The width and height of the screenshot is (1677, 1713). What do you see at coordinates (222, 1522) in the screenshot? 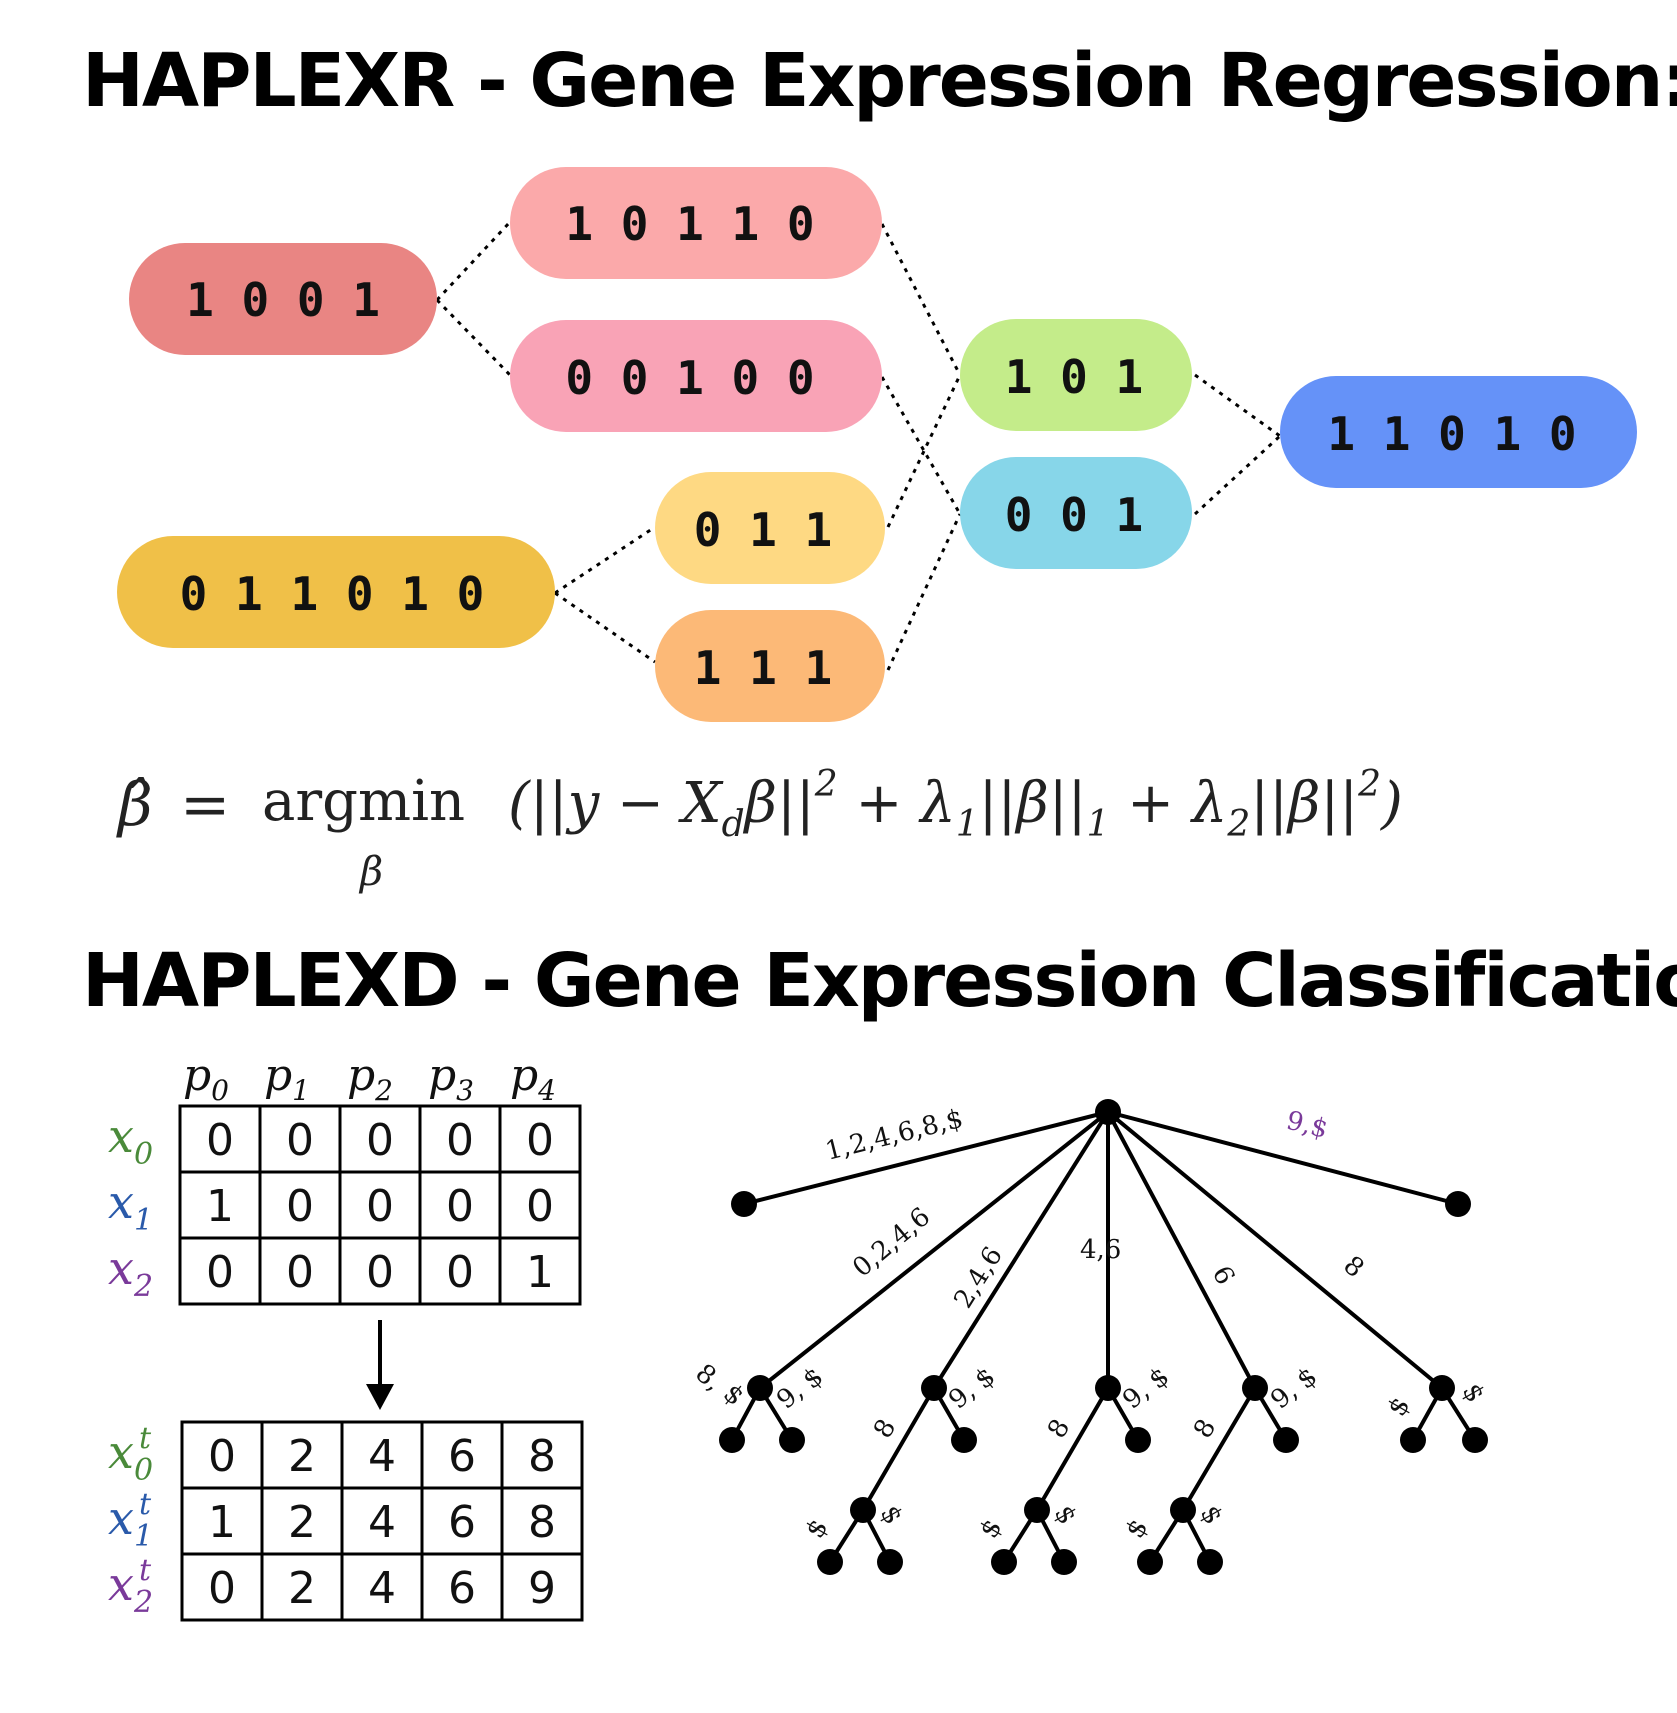
I see `tcell-1-0: 1` at bounding box center [222, 1522].